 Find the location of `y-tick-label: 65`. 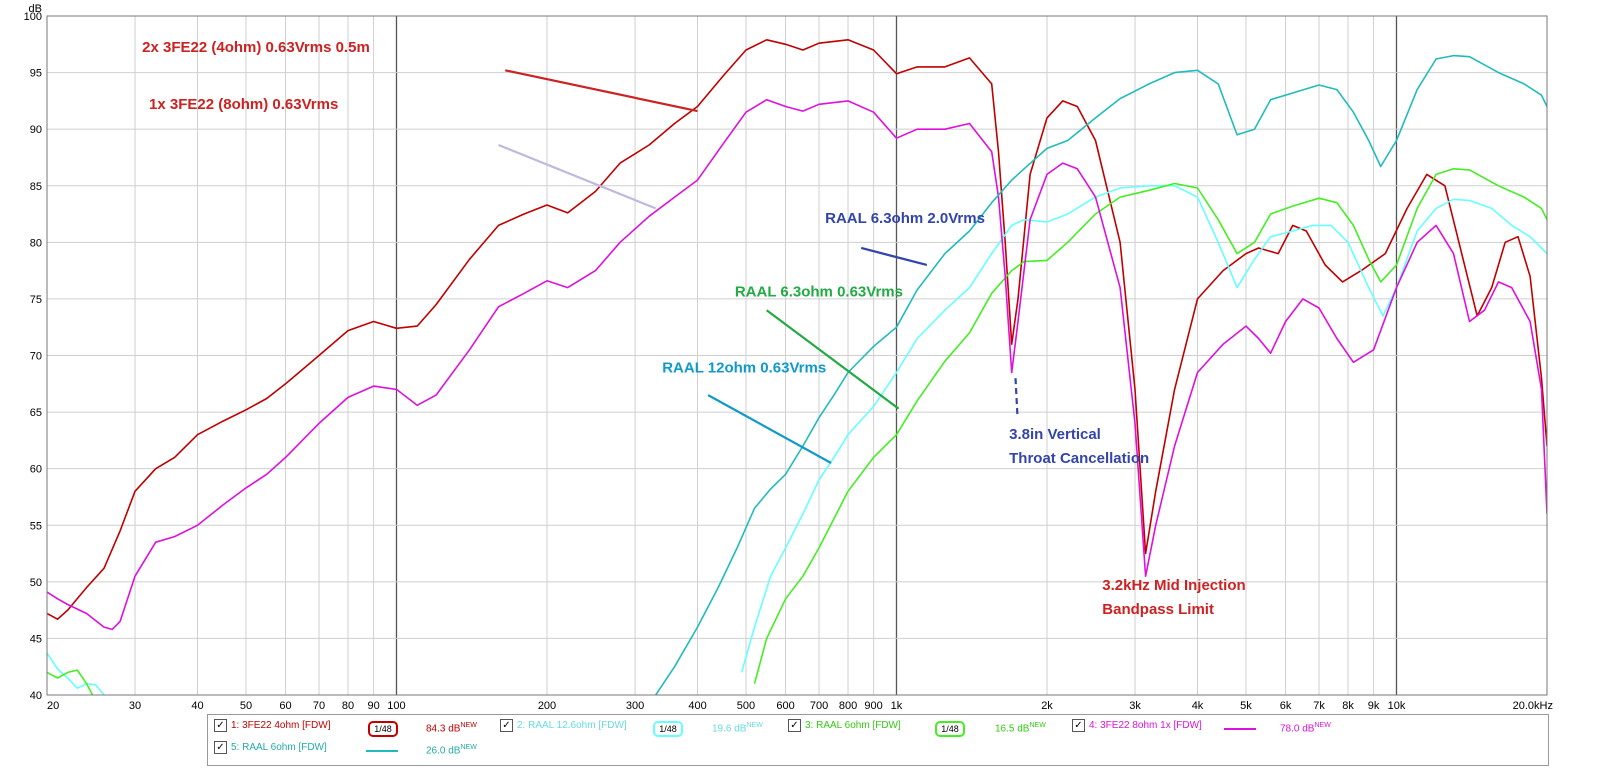

y-tick-label: 65 is located at coordinates (36, 413).